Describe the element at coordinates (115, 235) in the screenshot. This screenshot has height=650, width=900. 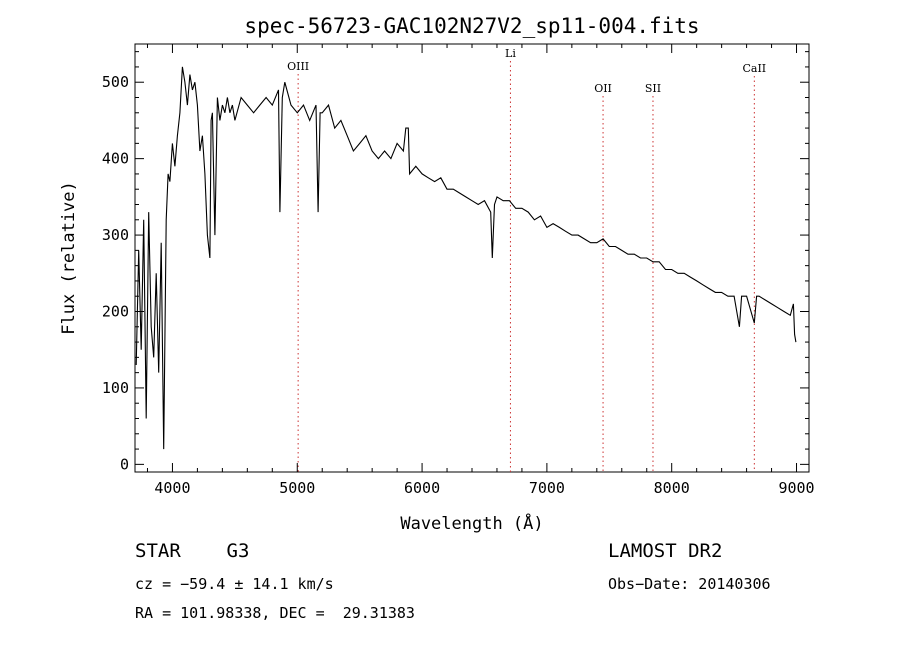
I see `y-tick-label: 300` at that location.